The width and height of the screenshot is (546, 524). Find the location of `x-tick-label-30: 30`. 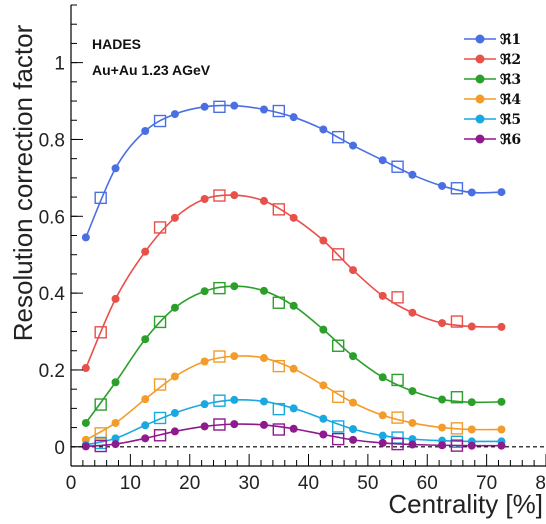

x-tick-label-30: 30 is located at coordinates (249, 483).